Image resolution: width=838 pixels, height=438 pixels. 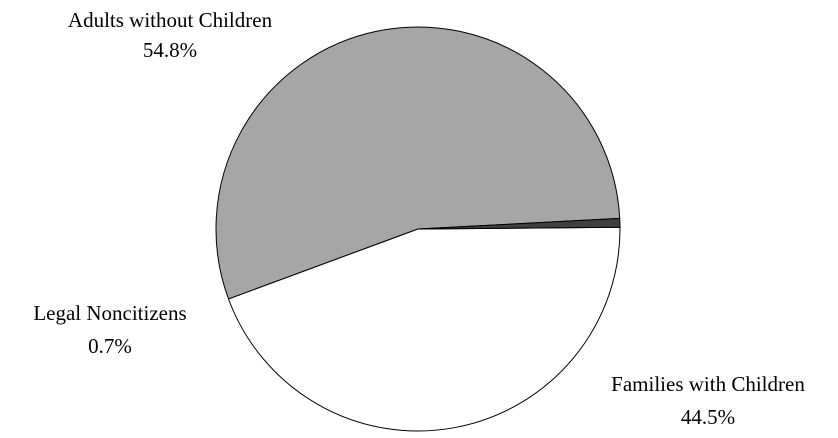 I want to click on slice-value-adults-without-children: 54.8%, so click(x=170, y=50).